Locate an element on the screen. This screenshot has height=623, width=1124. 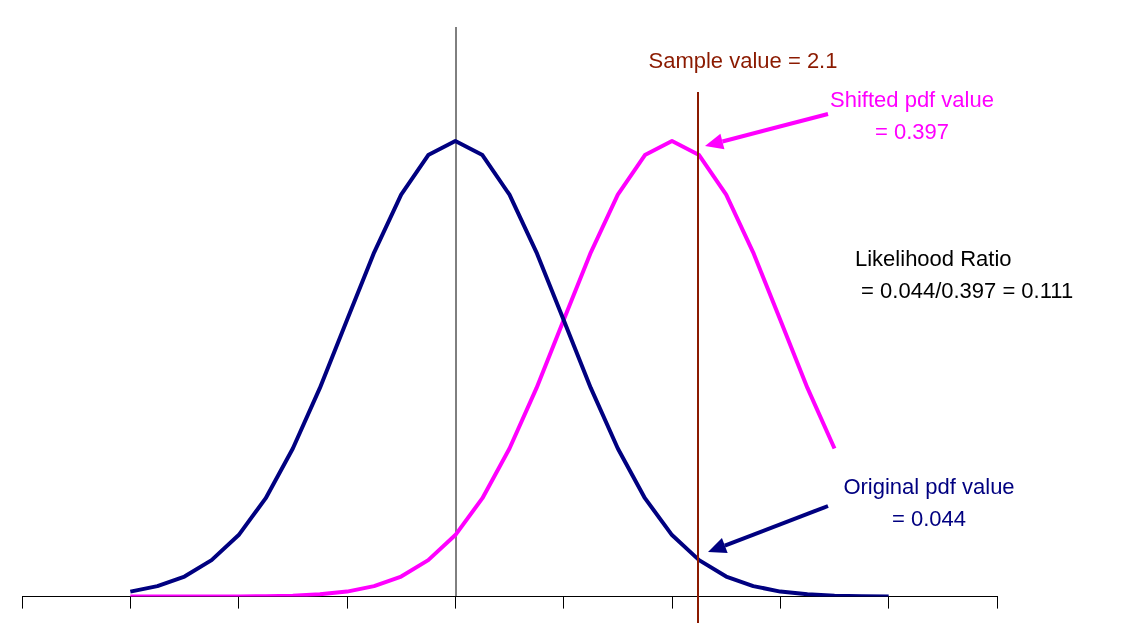
annotation: Shifted pdf value = 0.397 is located at coordinates (912, 116).